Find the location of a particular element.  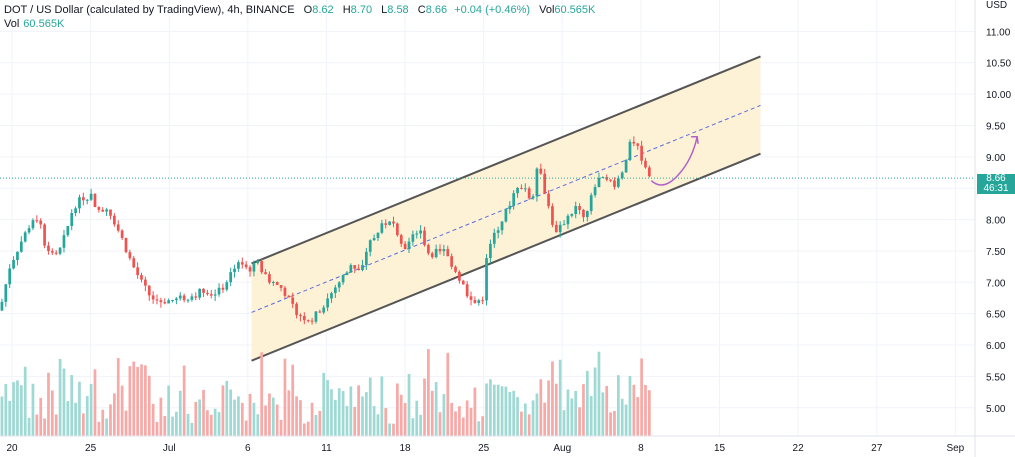

time-tick-label: Jul is located at coordinates (169, 448).